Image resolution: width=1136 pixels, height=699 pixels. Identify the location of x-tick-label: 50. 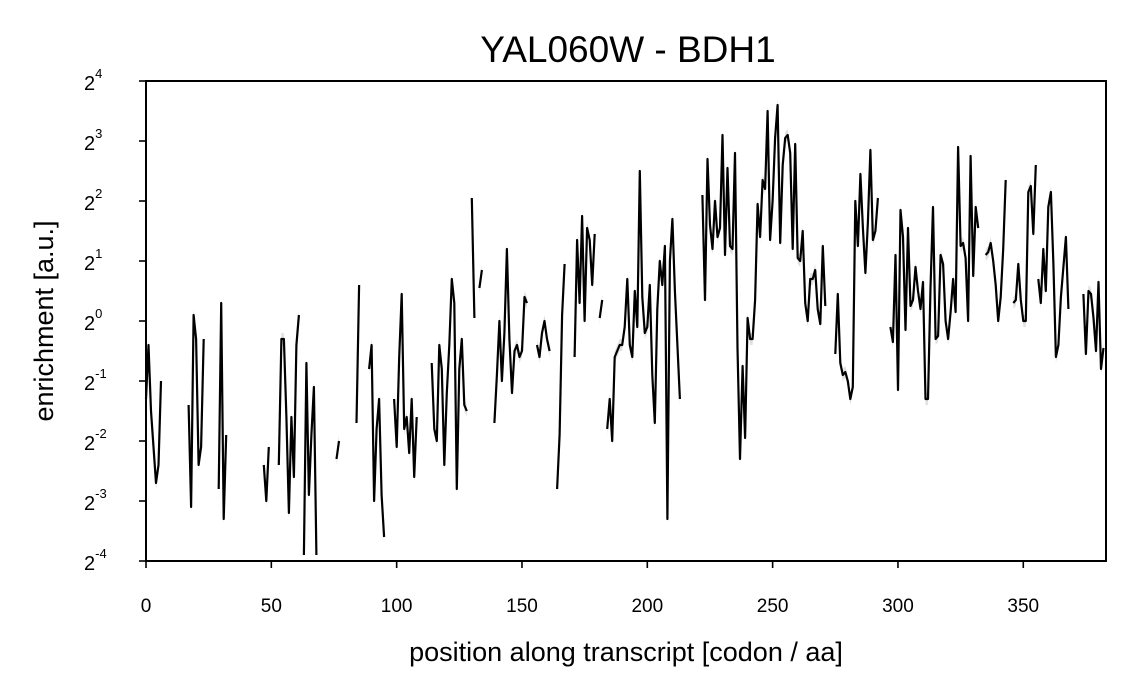
(271, 606).